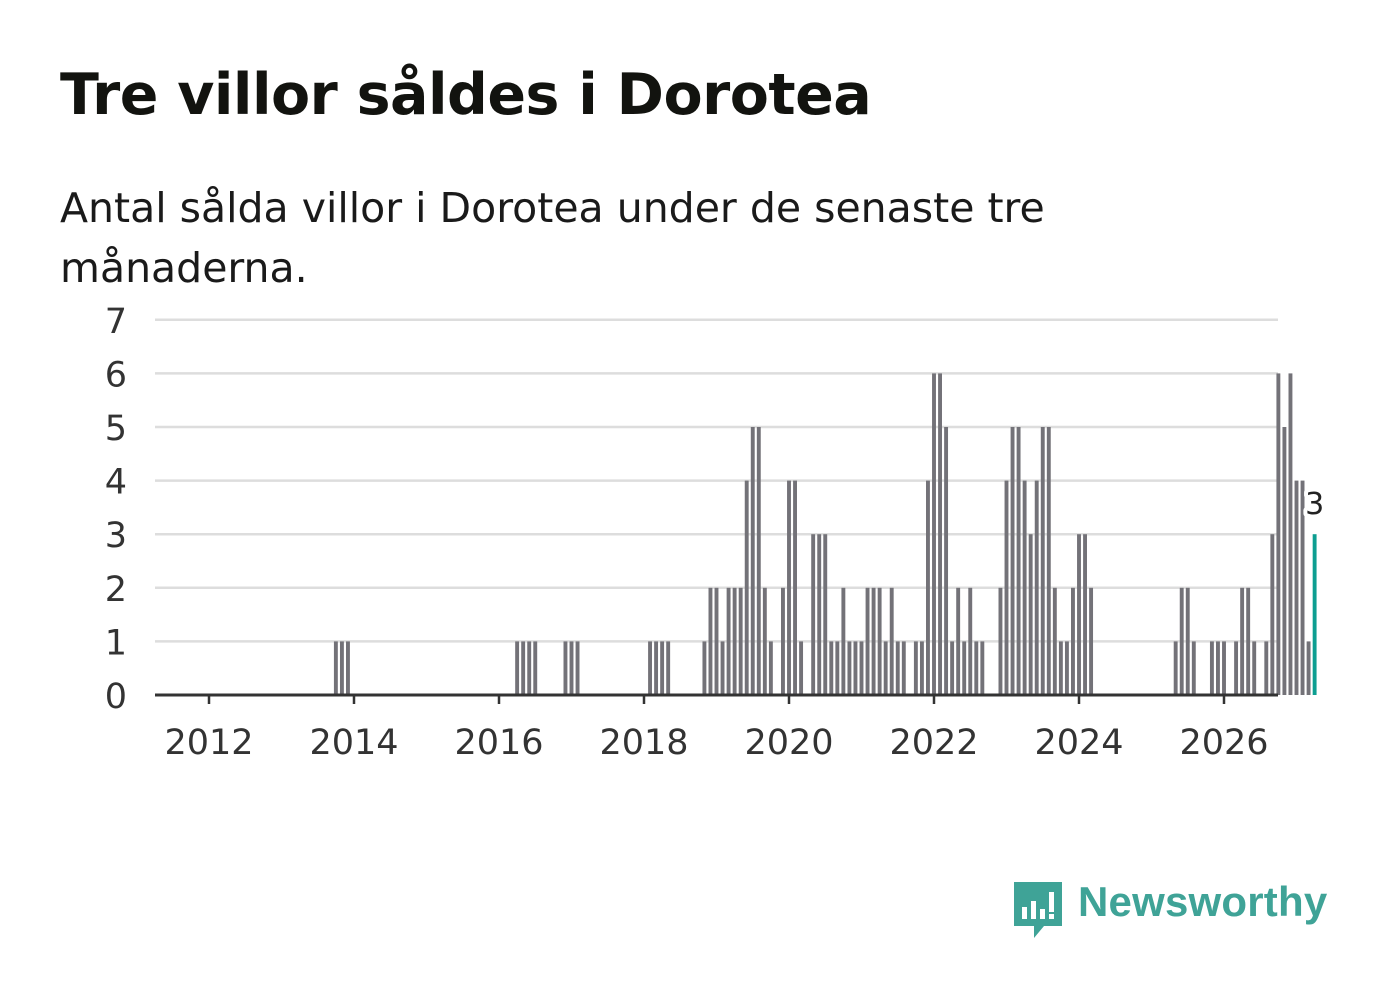 The height and width of the screenshot is (999, 1382). What do you see at coordinates (716, 729) in the screenshot?
I see `x-axis-labels: 2012 2014 2016 2018 2020 2022 2024 2026` at bounding box center [716, 729].